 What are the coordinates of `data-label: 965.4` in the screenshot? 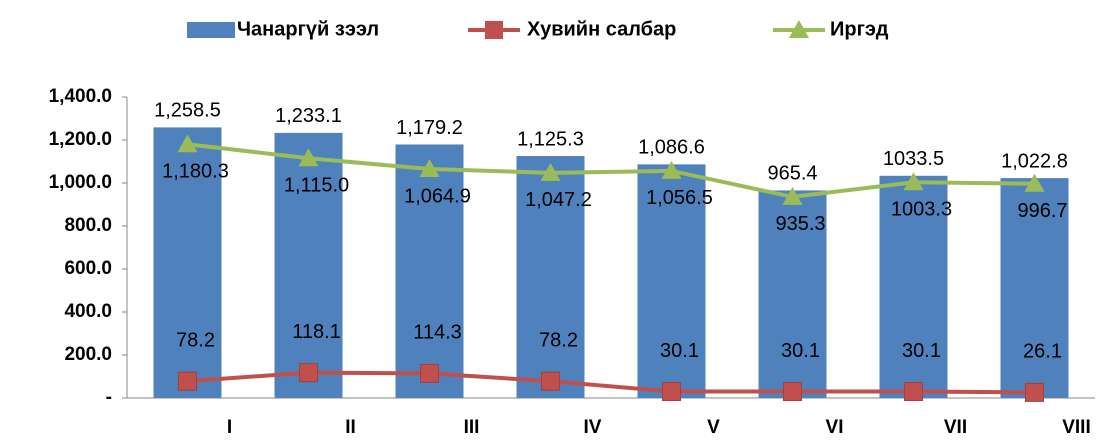 It's located at (792, 174).